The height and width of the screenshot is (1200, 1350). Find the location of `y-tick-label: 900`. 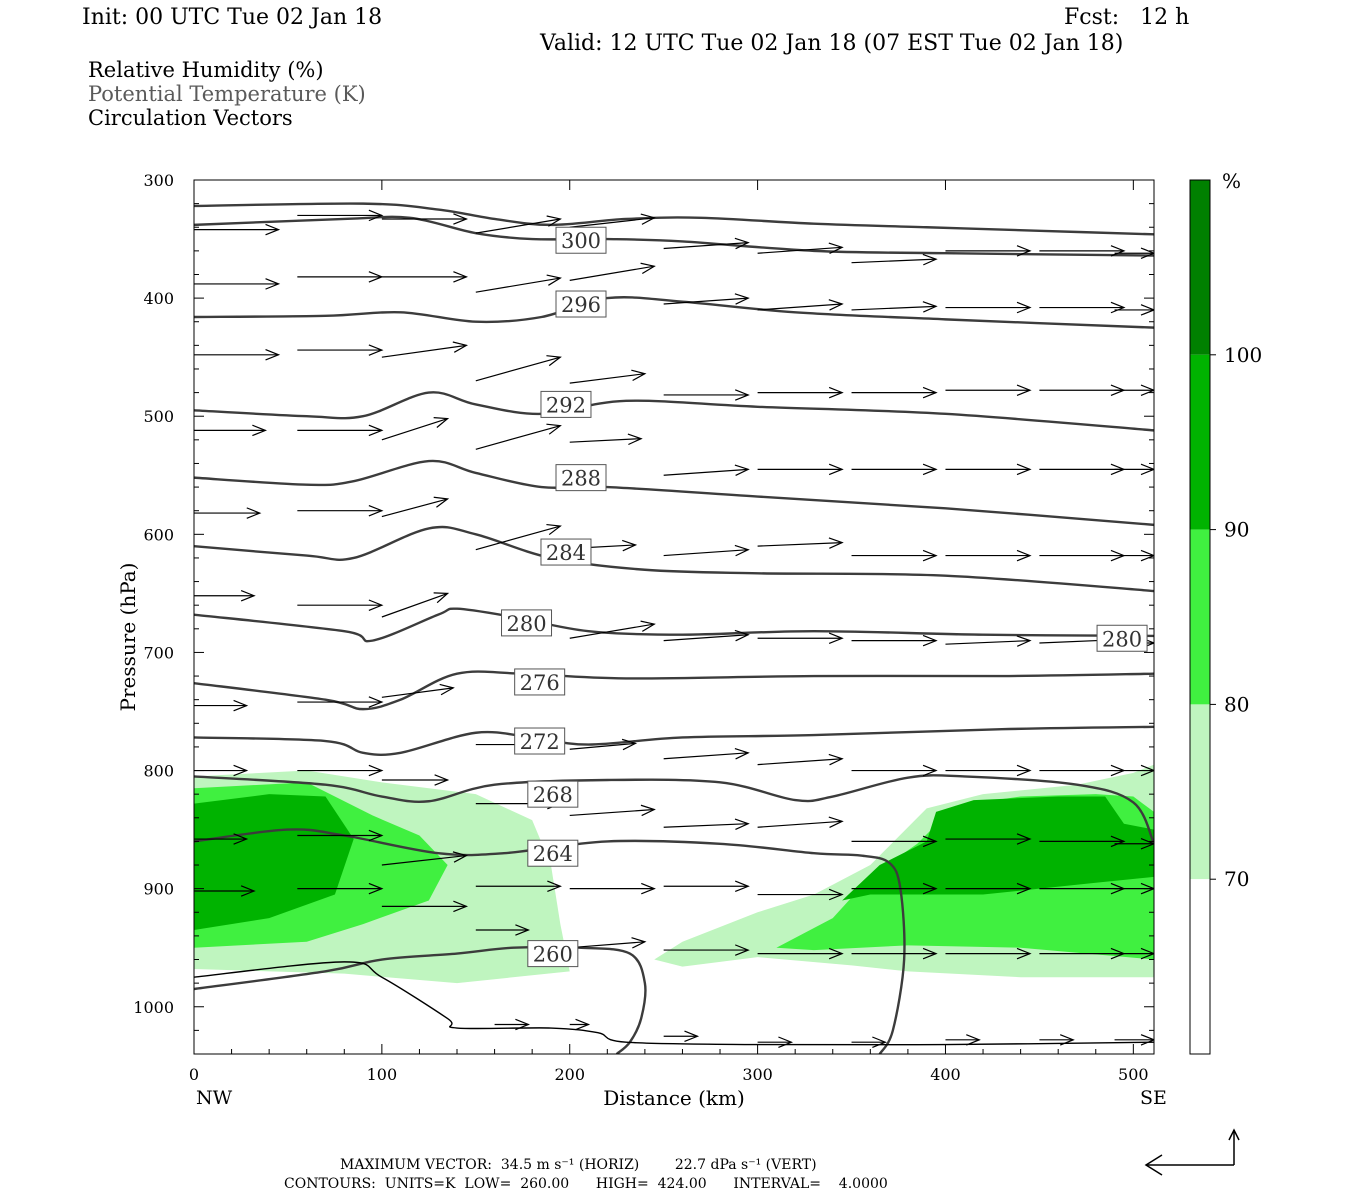

y-tick-label: 900 is located at coordinates (158, 889).